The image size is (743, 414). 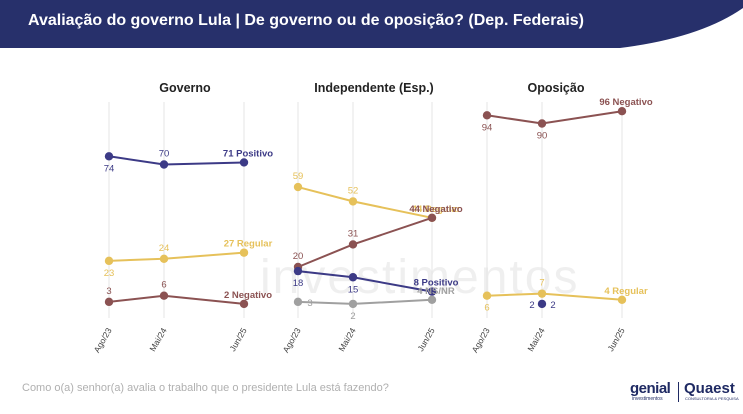 What do you see at coordinates (164, 248) in the screenshot?
I see `data-label: 24` at bounding box center [164, 248].